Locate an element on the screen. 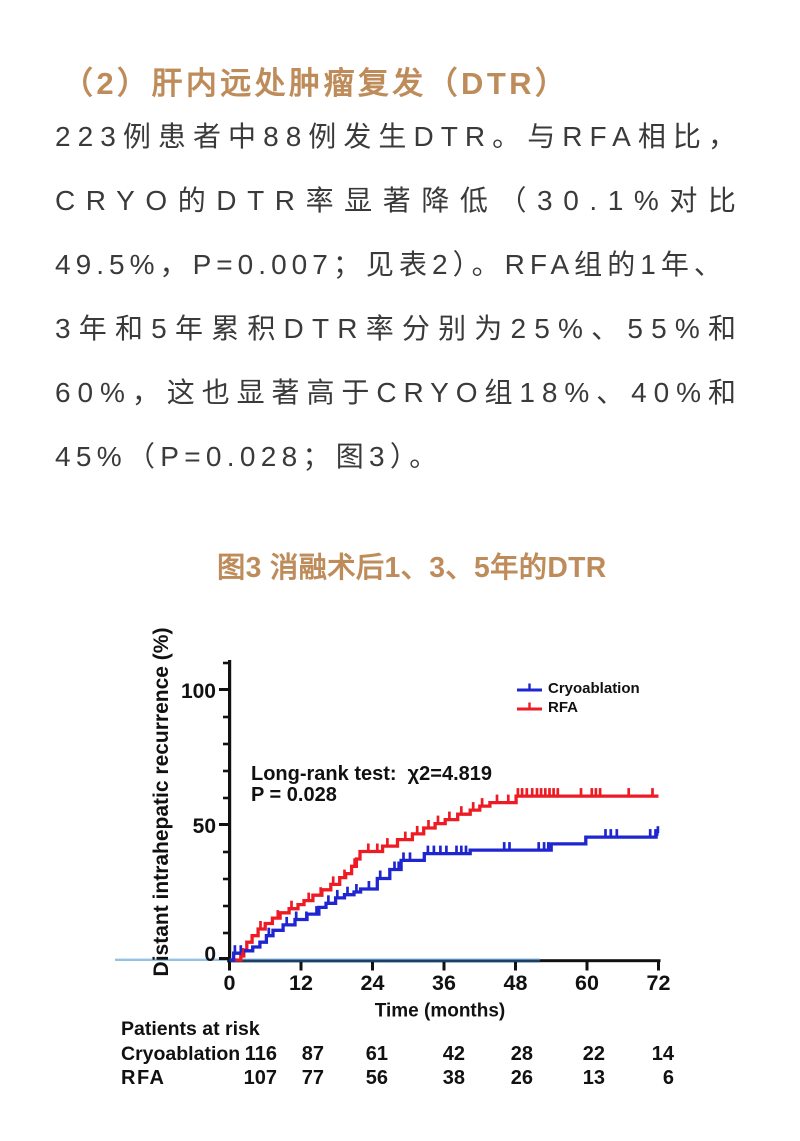  svg-text: 12 is located at coordinates (301, 983).